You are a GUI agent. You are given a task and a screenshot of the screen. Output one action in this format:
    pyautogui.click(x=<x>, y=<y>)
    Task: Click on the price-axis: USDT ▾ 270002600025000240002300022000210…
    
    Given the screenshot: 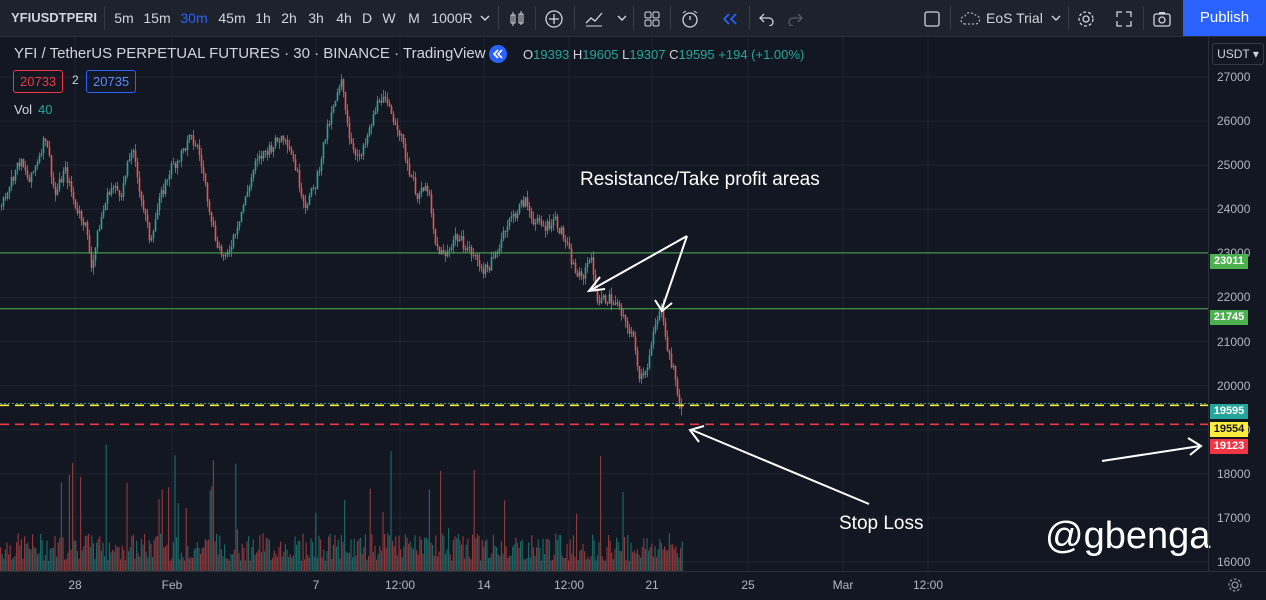 What is the action you would take?
    pyautogui.click(x=1237, y=304)
    